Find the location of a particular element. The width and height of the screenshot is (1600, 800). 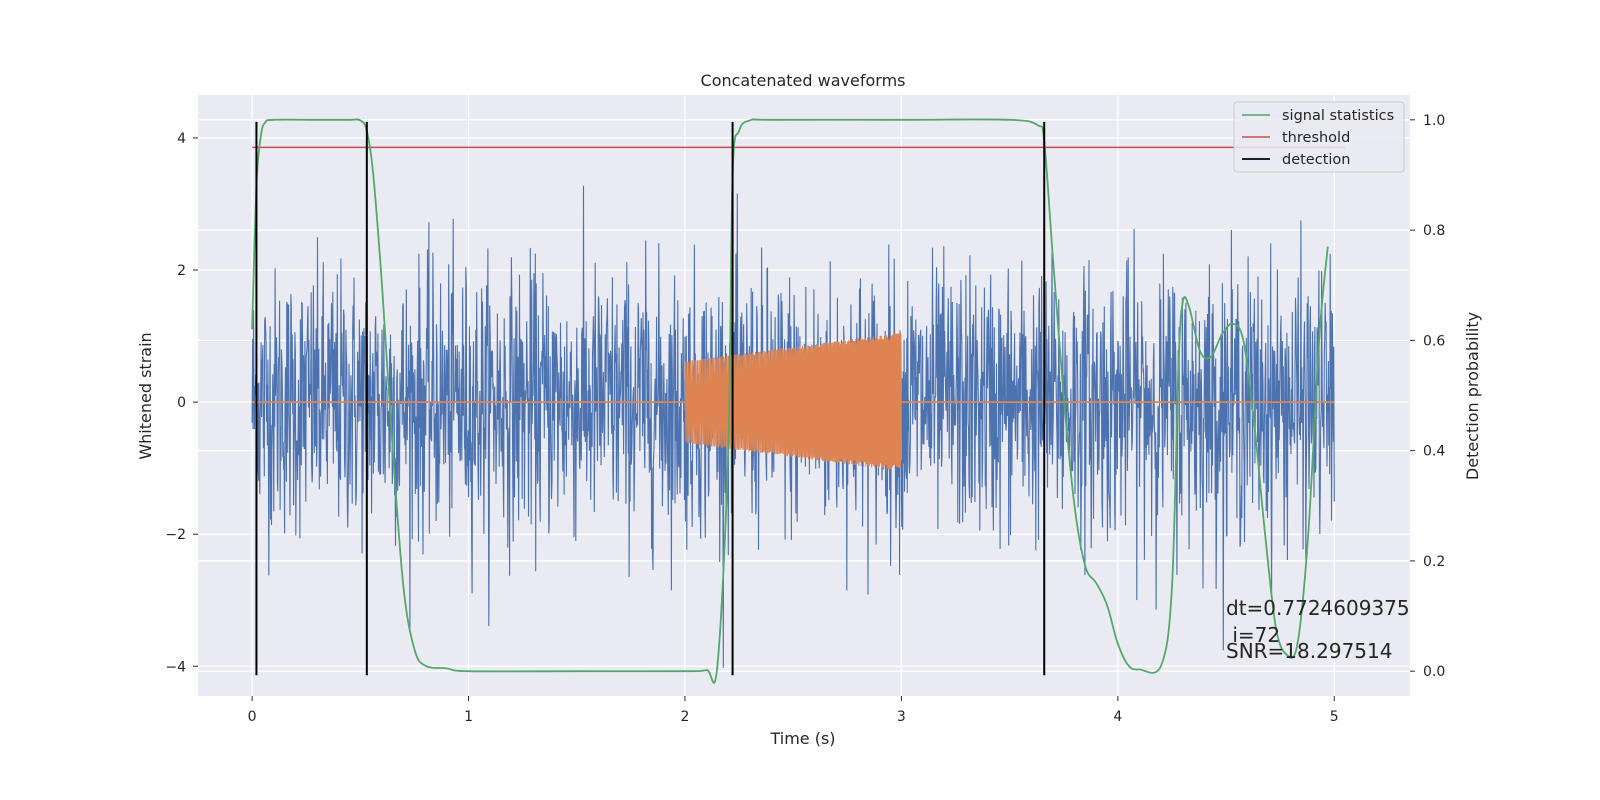

y-tick-label: 0 is located at coordinates (181, 403).